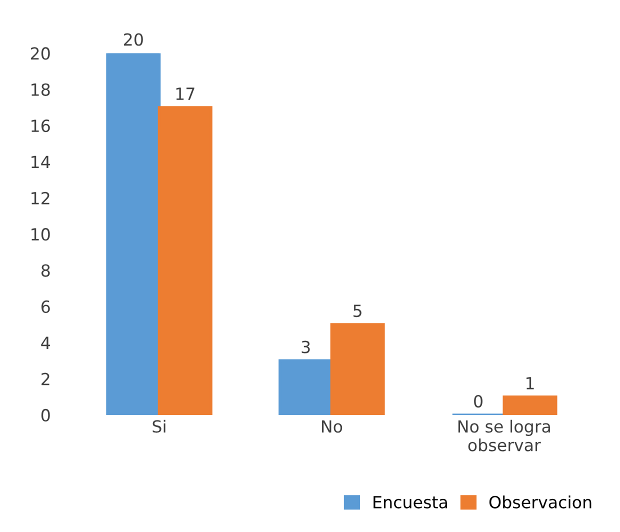 The image size is (620, 532). What do you see at coordinates (46, 306) in the screenshot?
I see `y-tick-label: 6` at bounding box center [46, 306].